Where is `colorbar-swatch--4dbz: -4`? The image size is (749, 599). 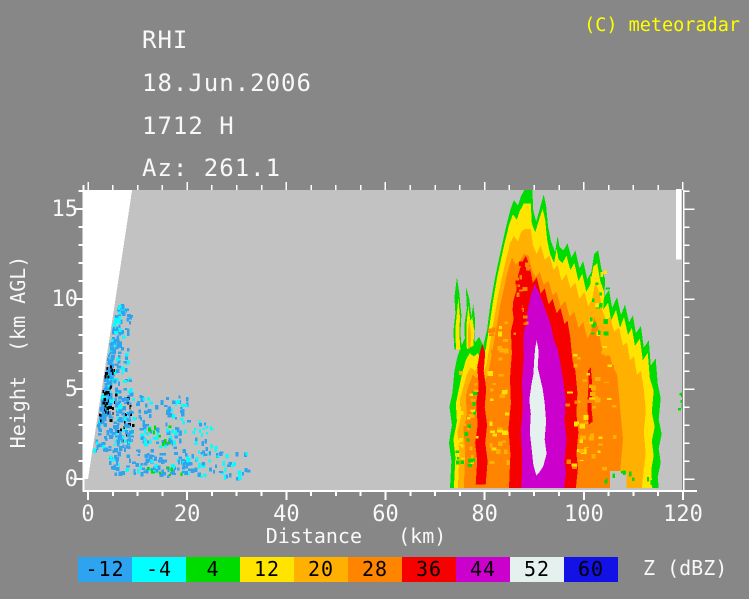 colorbar-swatch--4dbz: -4 is located at coordinates (159, 569).